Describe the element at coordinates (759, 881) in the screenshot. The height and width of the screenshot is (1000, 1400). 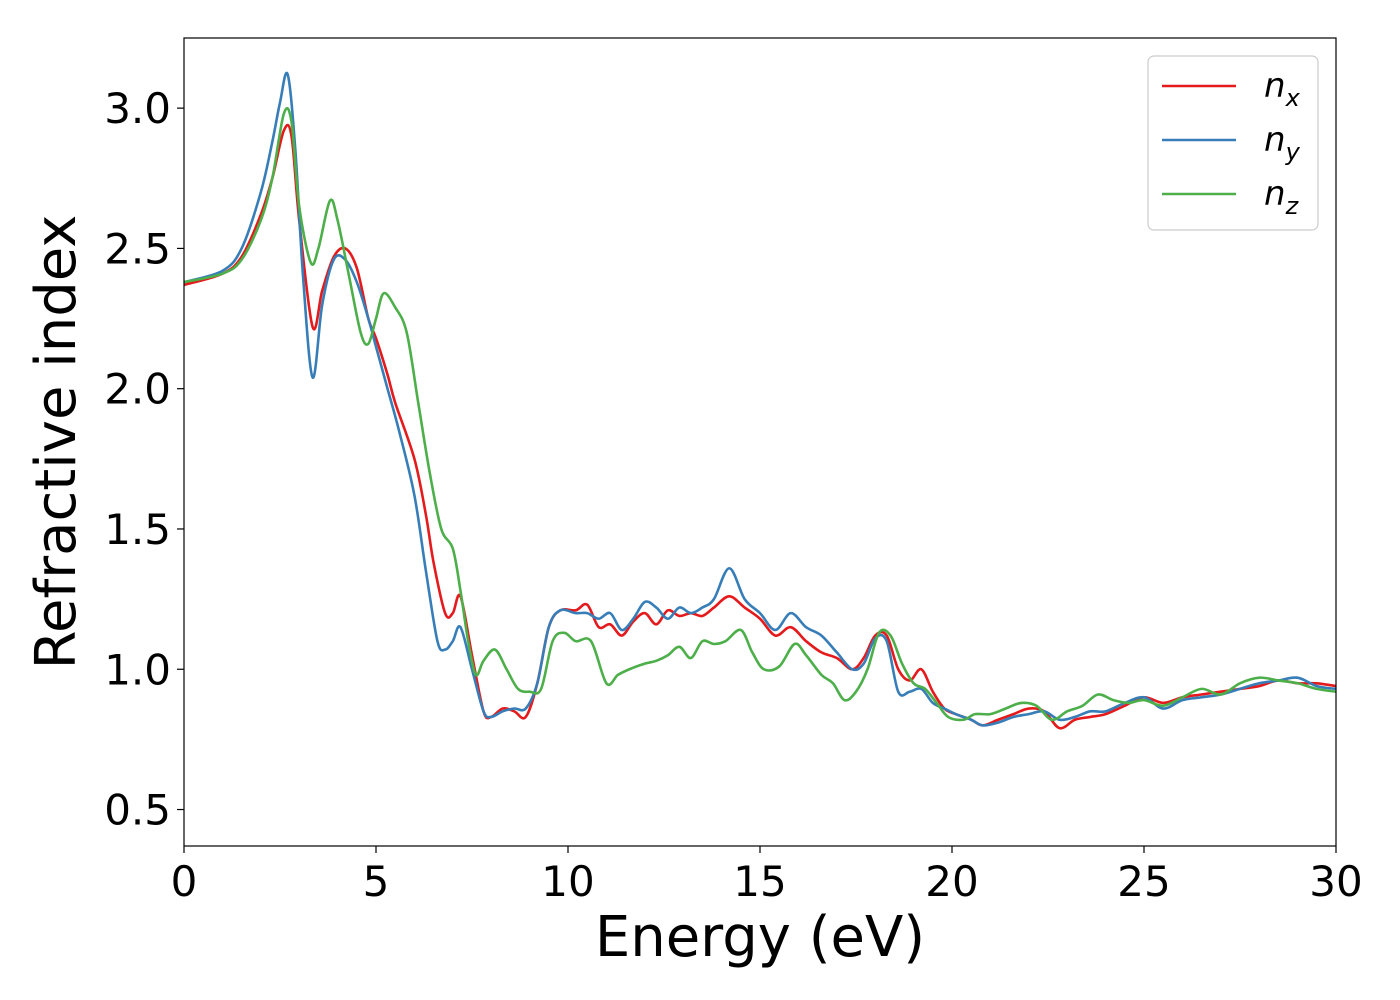
I see `x-tick-label: 15` at that location.